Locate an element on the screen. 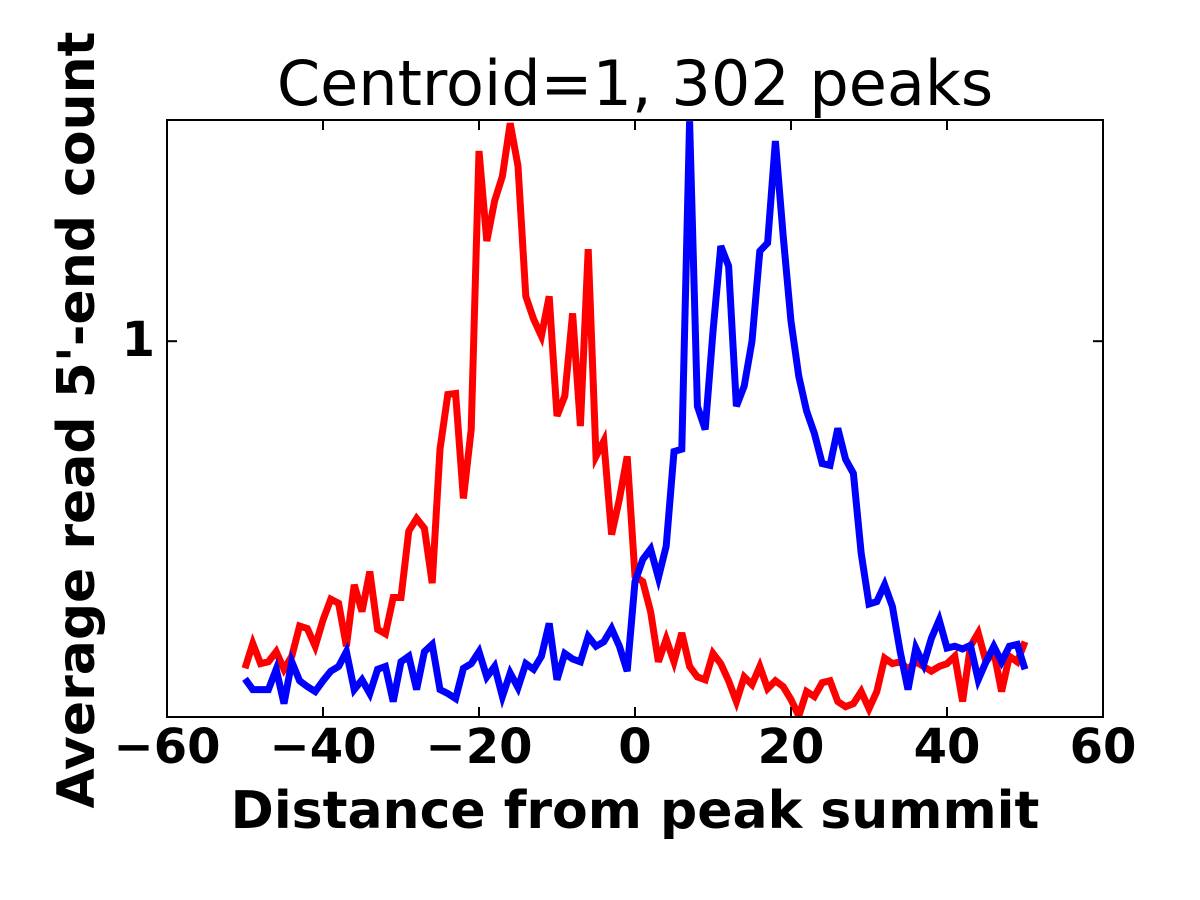 This screenshot has height=900, width=1200. x-tick-label: −20 is located at coordinates (478, 747).